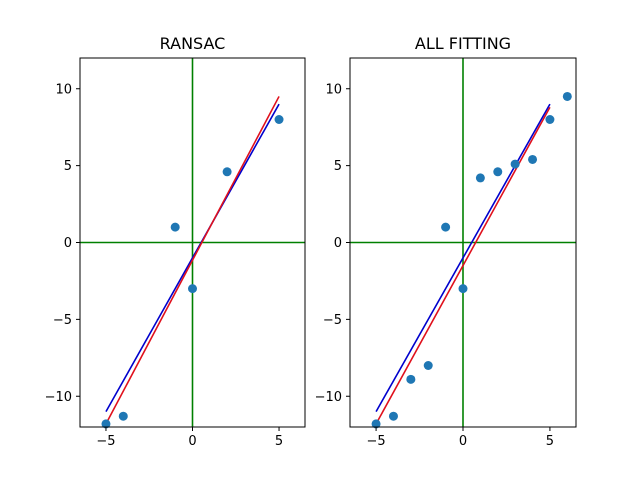 The height and width of the screenshot is (480, 640). What do you see at coordinates (463, 43) in the screenshot?
I see `all-fitting-title: ALL FITTING` at bounding box center [463, 43].